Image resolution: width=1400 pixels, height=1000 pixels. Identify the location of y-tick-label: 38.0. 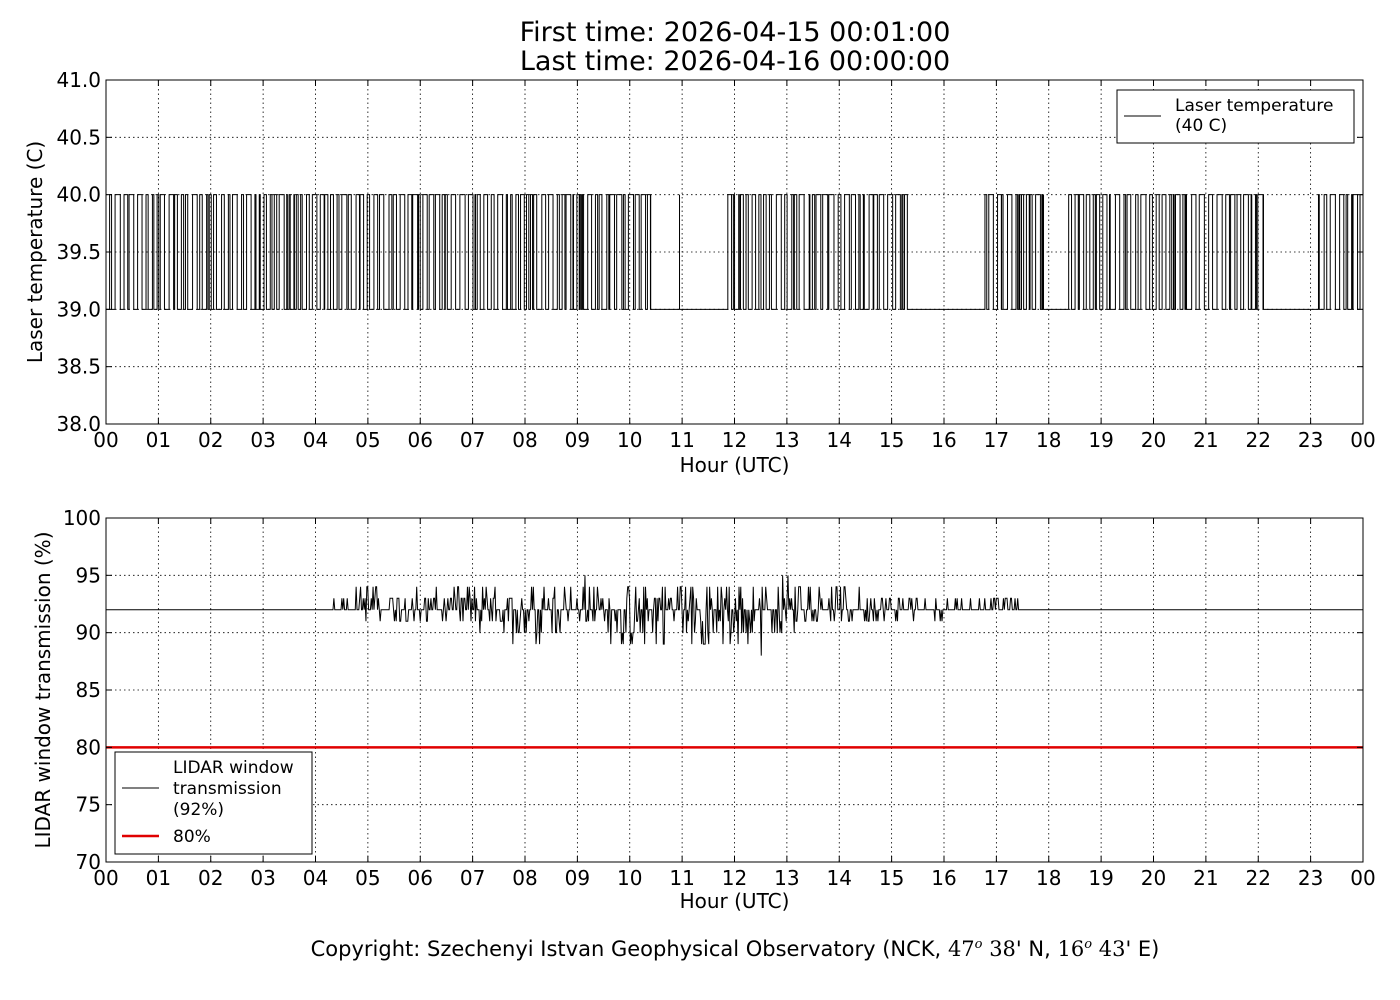
(78, 424).